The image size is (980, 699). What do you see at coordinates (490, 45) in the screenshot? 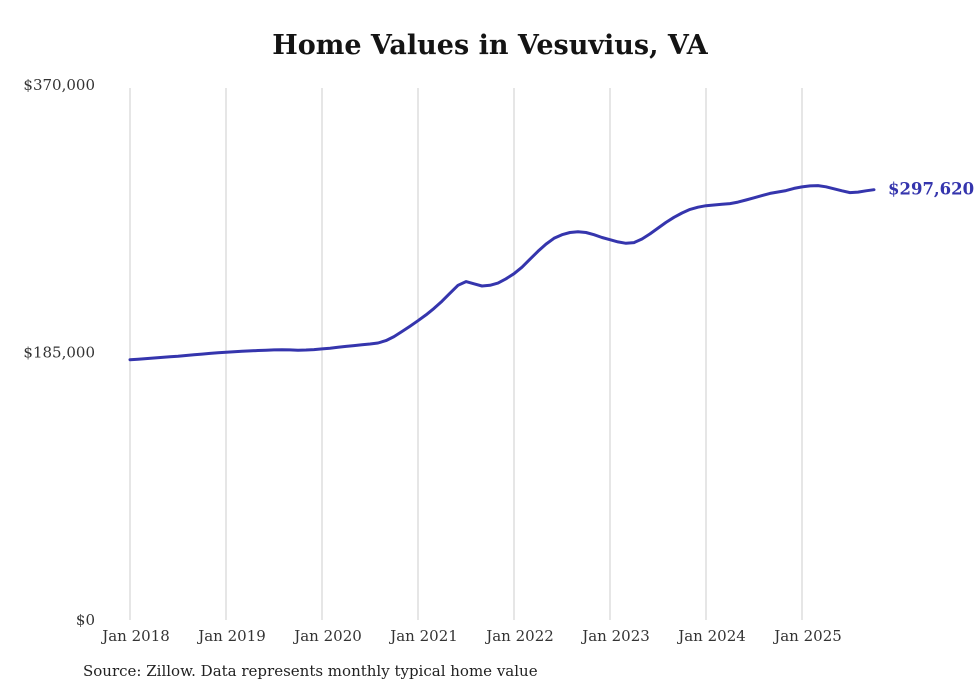
I see `chart-title: Home Values in Vesuvius, VA` at bounding box center [490, 45].